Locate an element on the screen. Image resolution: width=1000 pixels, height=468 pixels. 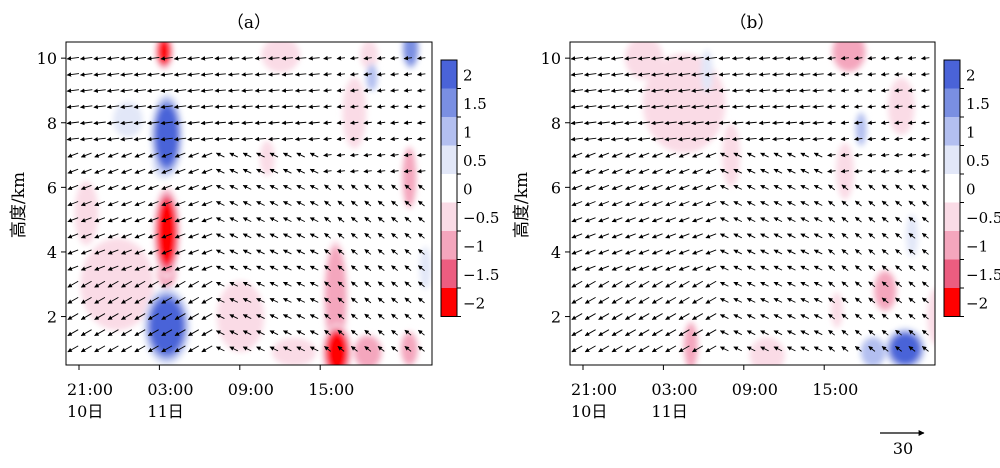
x-tick-sublabel: 11日 is located at coordinates (669, 411).